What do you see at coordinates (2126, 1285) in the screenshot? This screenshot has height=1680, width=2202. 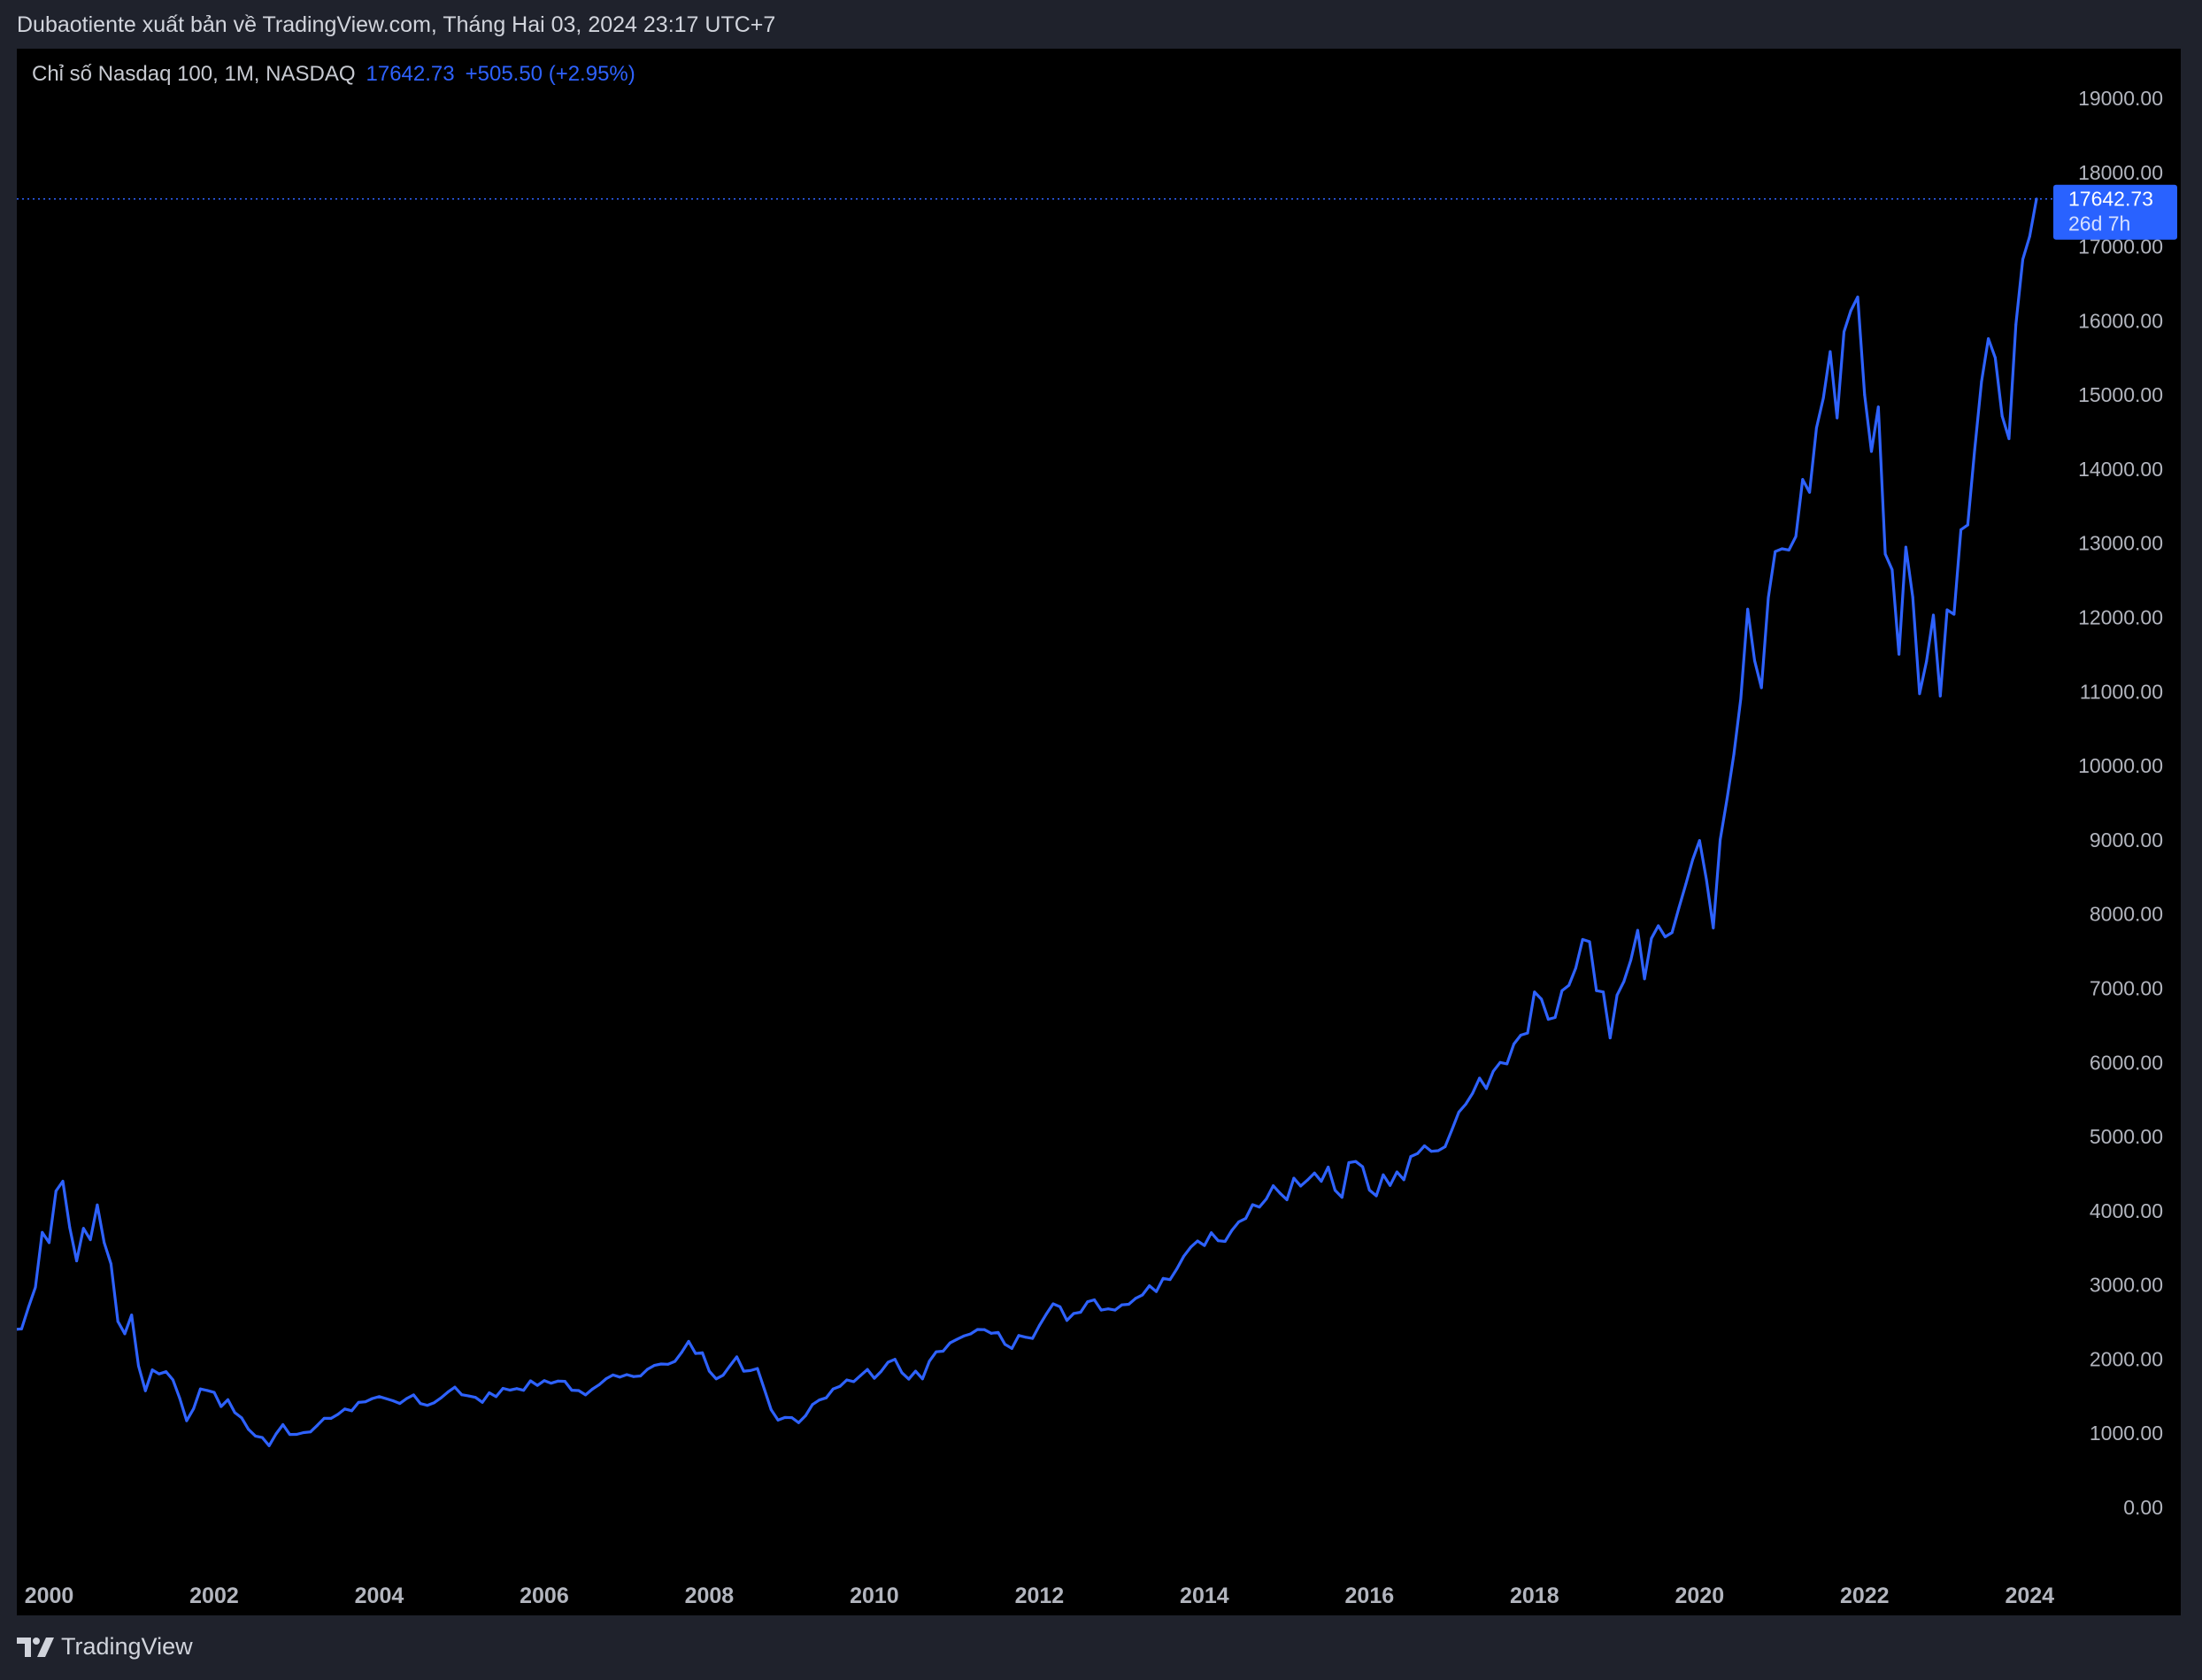 I see `price-tick-label: 3000.00` at bounding box center [2126, 1285].